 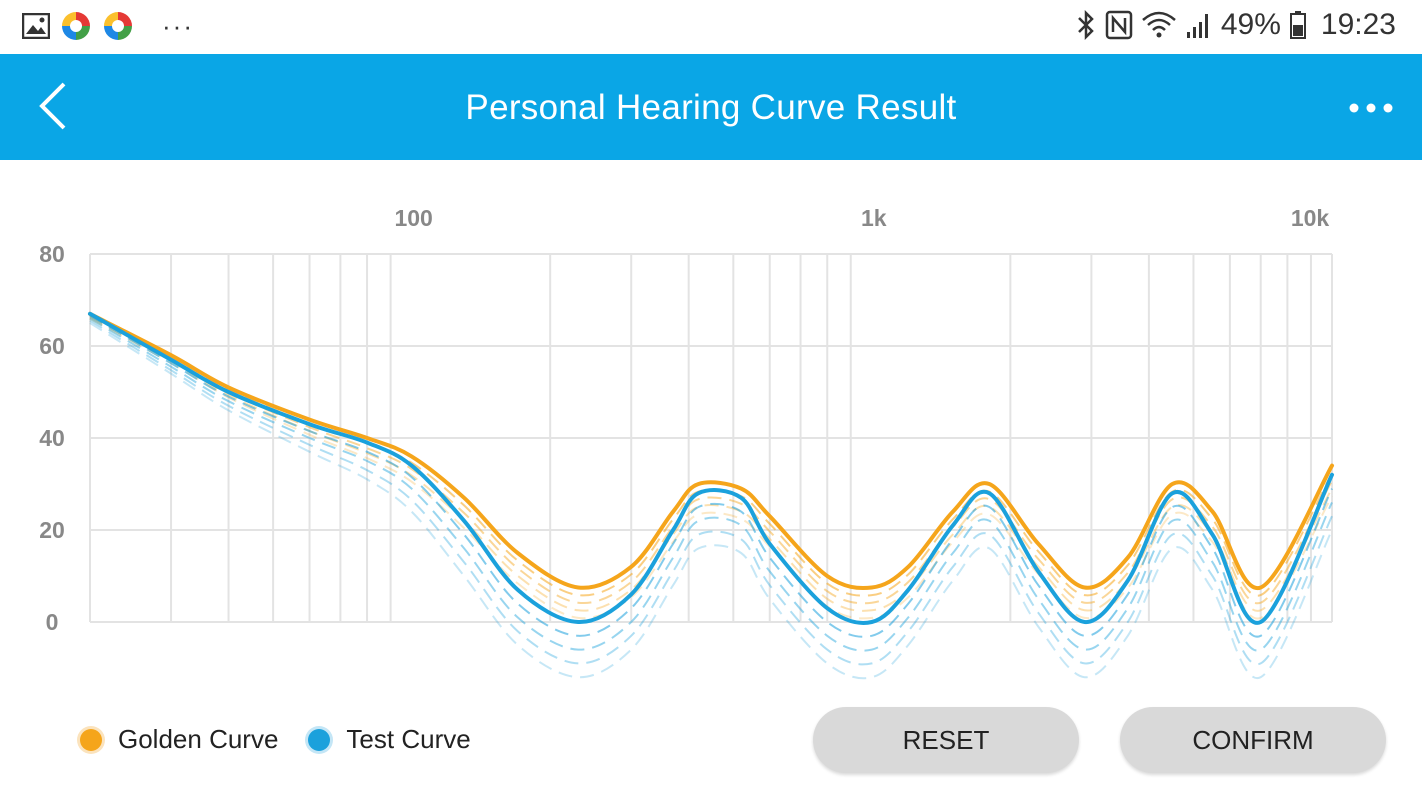 What do you see at coordinates (711, 27) in the screenshot?
I see `status-bar: ··· 49% 19:23` at bounding box center [711, 27].